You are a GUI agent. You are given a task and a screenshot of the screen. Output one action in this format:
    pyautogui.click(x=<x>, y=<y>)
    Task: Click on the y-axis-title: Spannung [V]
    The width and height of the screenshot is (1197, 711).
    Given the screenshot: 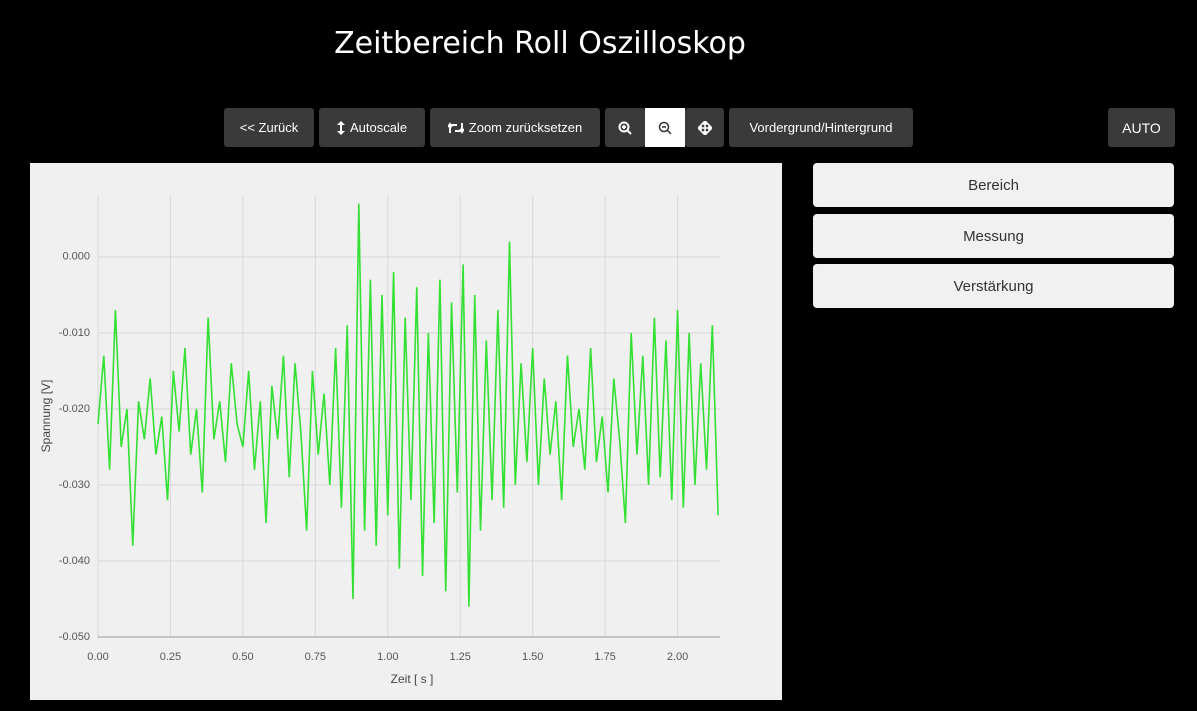 What is the action you would take?
    pyautogui.click(x=46, y=416)
    